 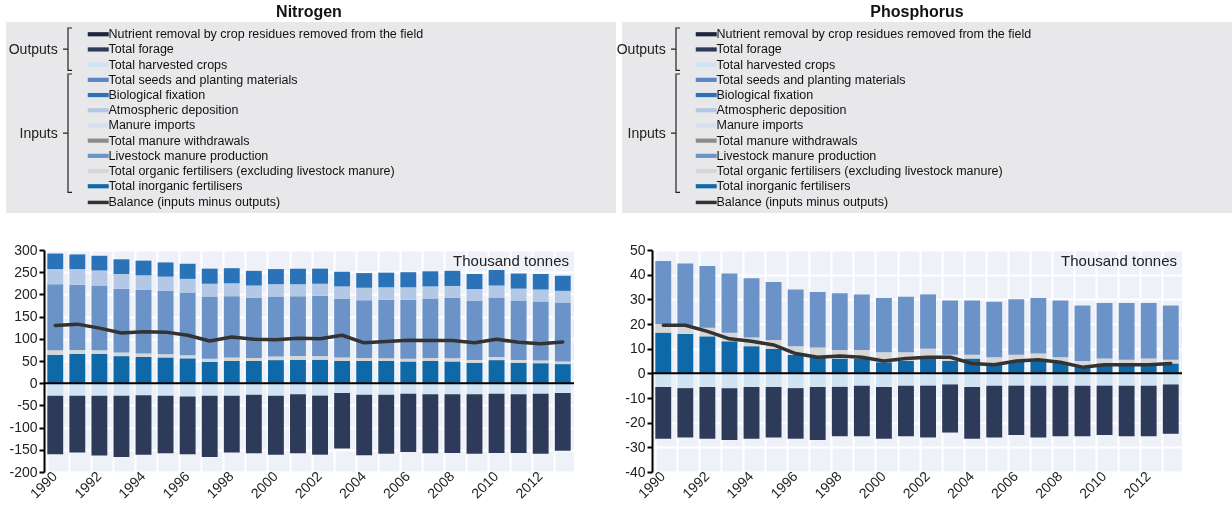 I want to click on y-tick-label: 20, so click(x=637, y=323).